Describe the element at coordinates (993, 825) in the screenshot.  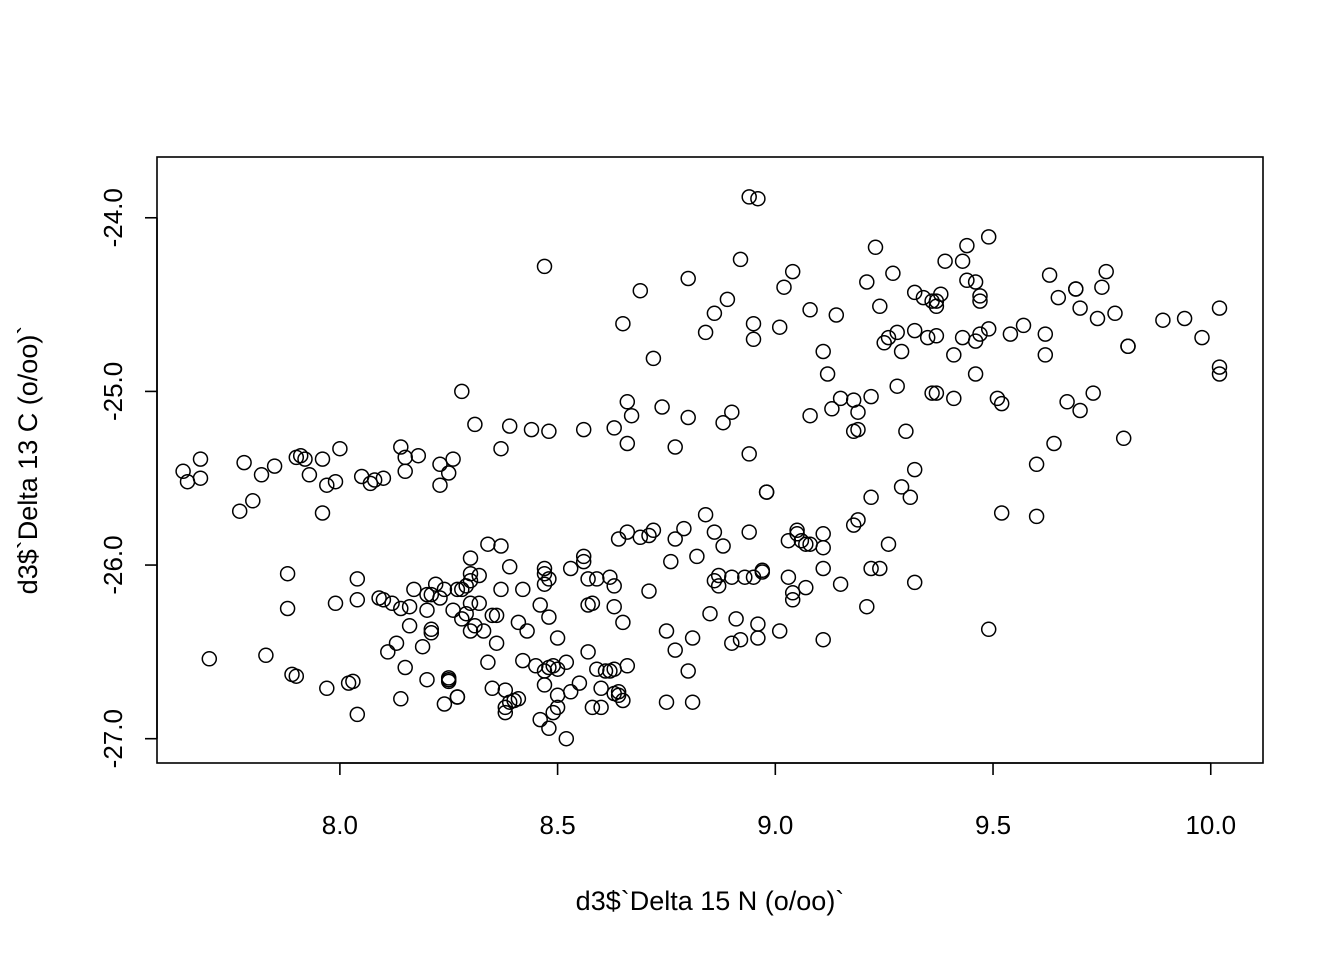
I see `x-tick-label: 9.5` at that location.